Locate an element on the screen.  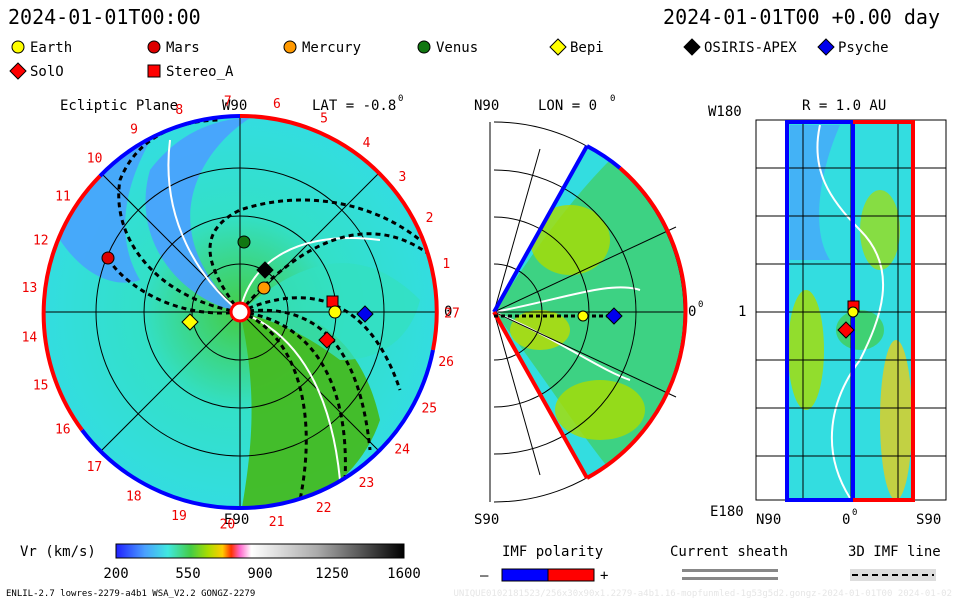
carrington-label: 15 is located at coordinates (41, 385).